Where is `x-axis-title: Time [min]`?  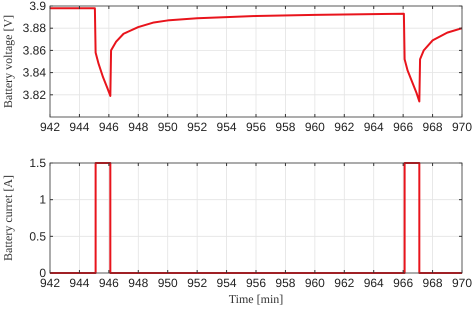 x-axis-title: Time [min] is located at coordinates (256, 299).